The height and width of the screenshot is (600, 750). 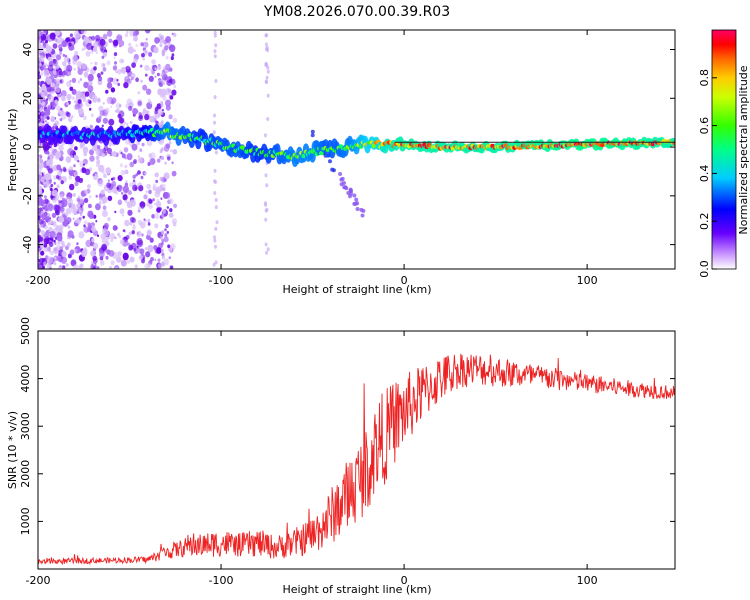 What do you see at coordinates (356, 589) in the screenshot?
I see `snr-x-axis-label: Height of straight line (km)` at bounding box center [356, 589].